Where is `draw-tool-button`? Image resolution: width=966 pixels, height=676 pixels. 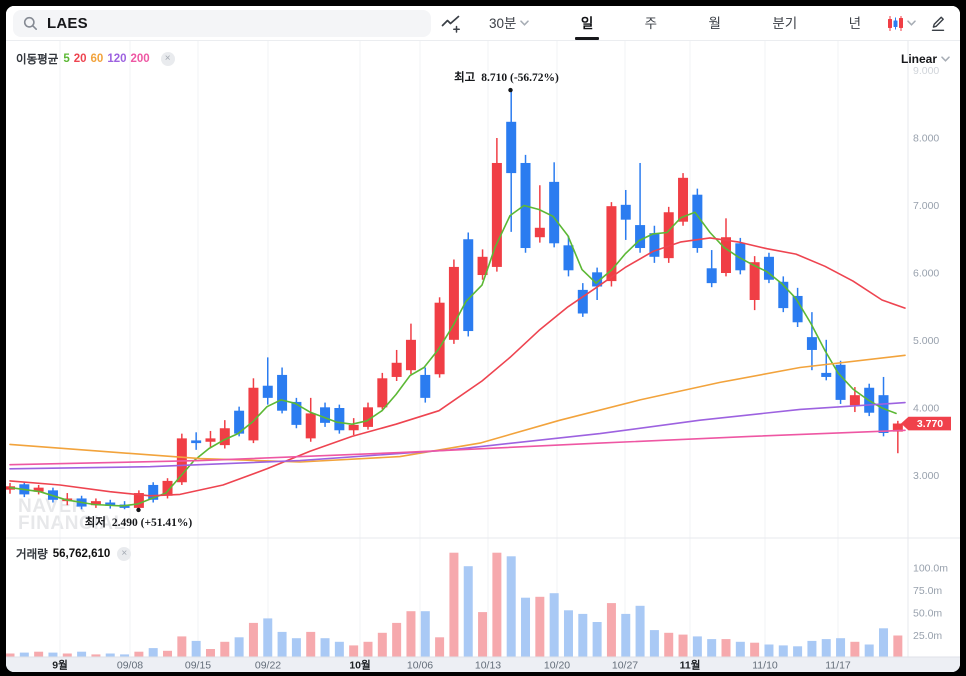 draw-tool-button is located at coordinates (938, 23).